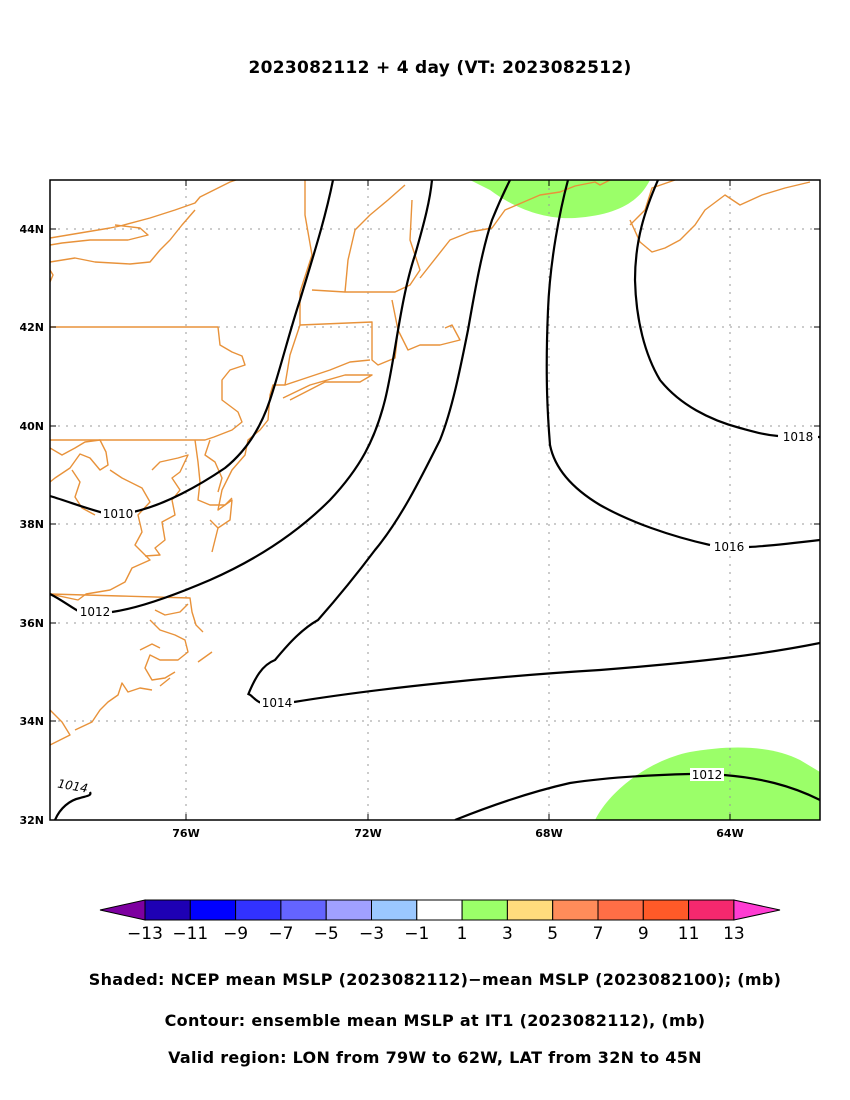  What do you see at coordinates (326, 934) in the screenshot?
I see `colorbar-tick-label: −5` at bounding box center [326, 934].